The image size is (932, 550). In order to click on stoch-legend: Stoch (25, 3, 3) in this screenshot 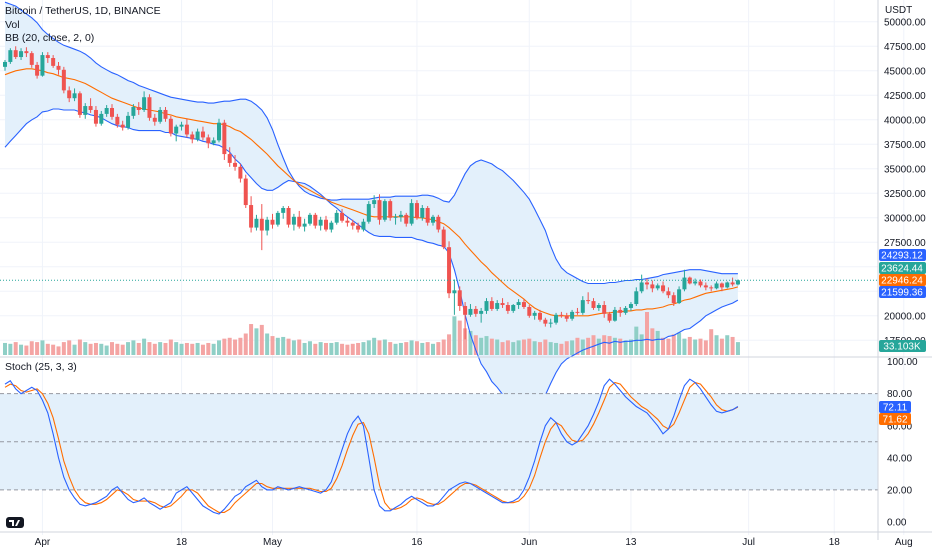, I will do `click(41, 367)`.